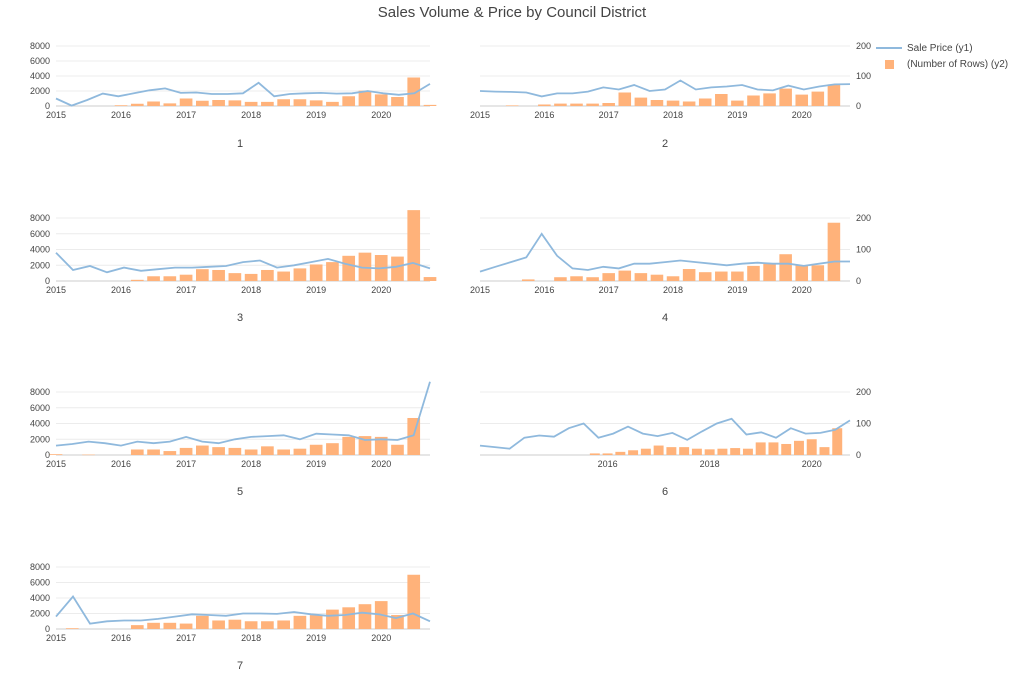 Image resolution: width=1024 pixels, height=683 pixels. What do you see at coordinates (240, 318) in the screenshot?
I see `facet-label: 3` at bounding box center [240, 318].